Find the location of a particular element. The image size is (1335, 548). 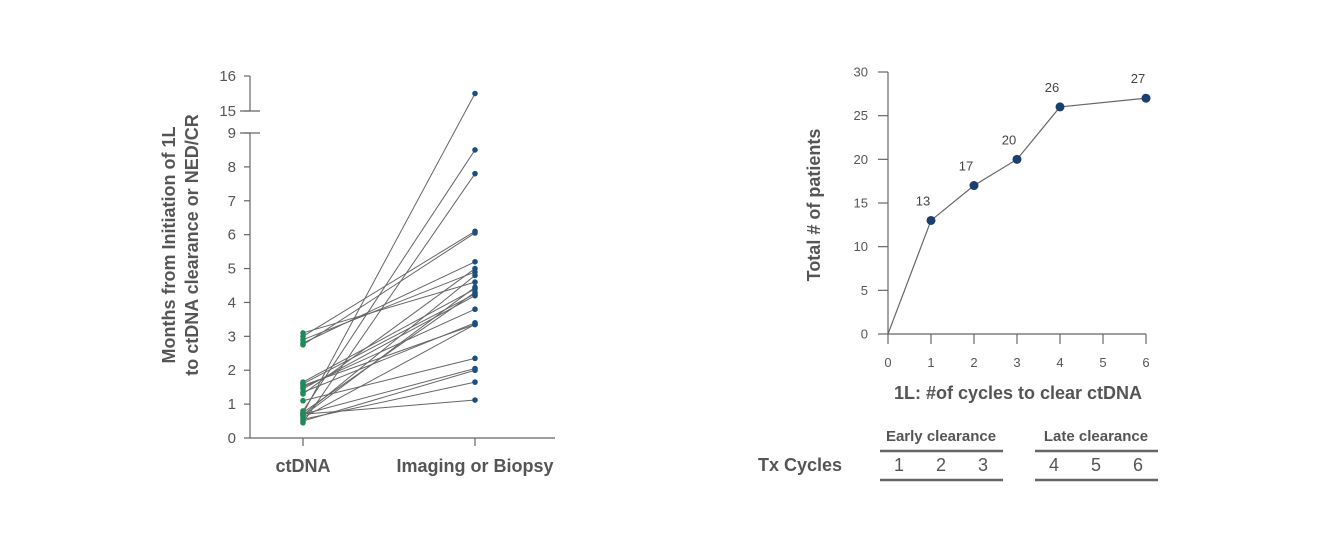

right-y-tick-label: 5 is located at coordinates (864, 290).